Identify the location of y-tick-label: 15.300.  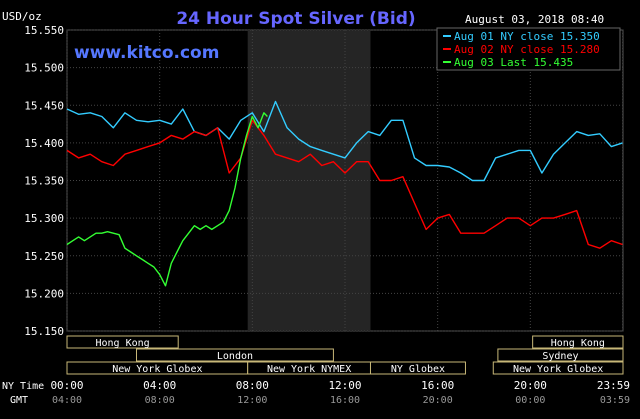
(44, 218).